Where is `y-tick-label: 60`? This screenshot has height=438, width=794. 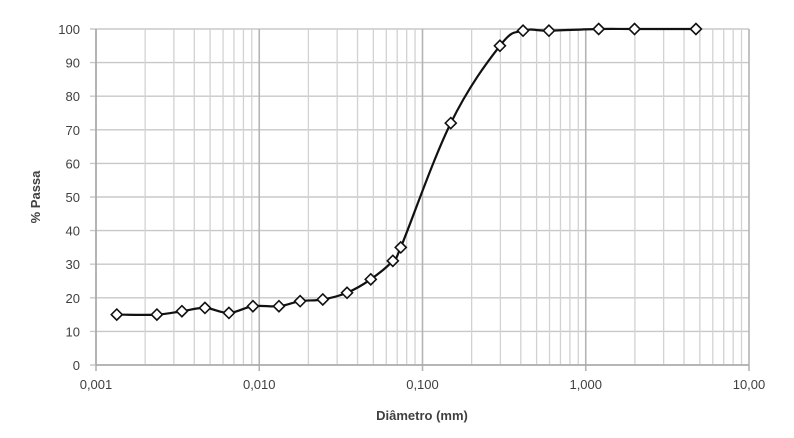 y-tick-label: 60 is located at coordinates (73, 163).